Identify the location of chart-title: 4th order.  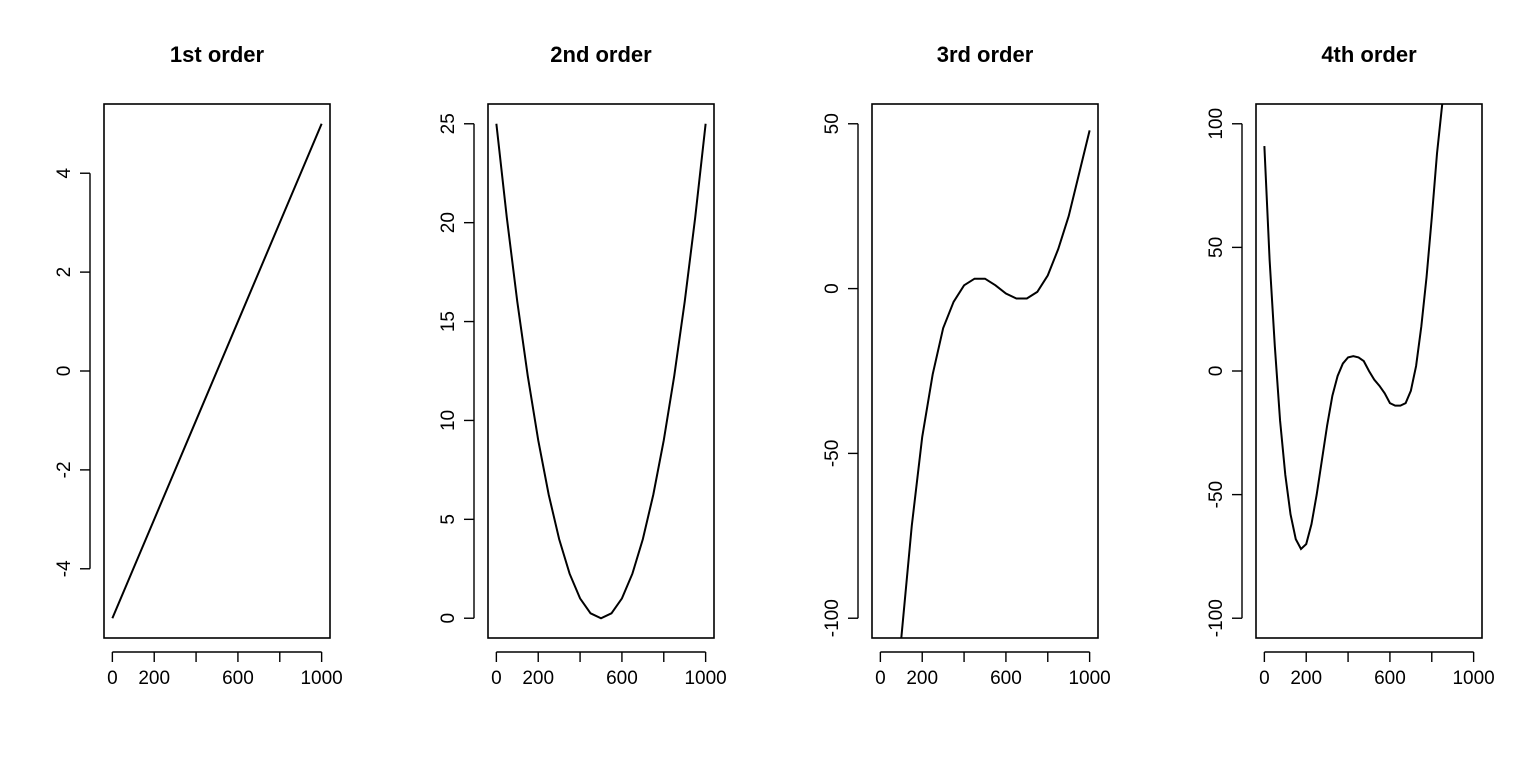
(1369, 54).